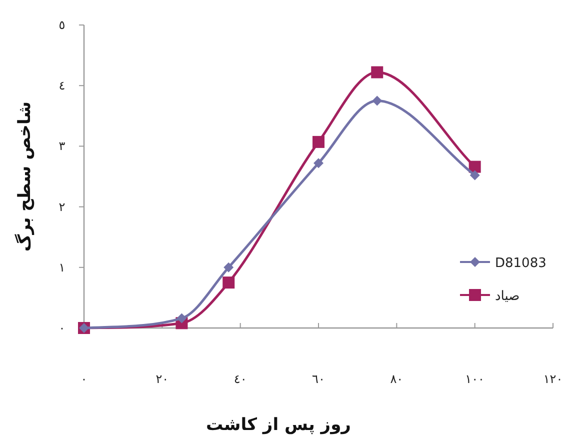 This screenshot has width=563, height=441. What do you see at coordinates (240, 379) in the screenshot?
I see `x-tick-label: ٤٠` at bounding box center [240, 379].